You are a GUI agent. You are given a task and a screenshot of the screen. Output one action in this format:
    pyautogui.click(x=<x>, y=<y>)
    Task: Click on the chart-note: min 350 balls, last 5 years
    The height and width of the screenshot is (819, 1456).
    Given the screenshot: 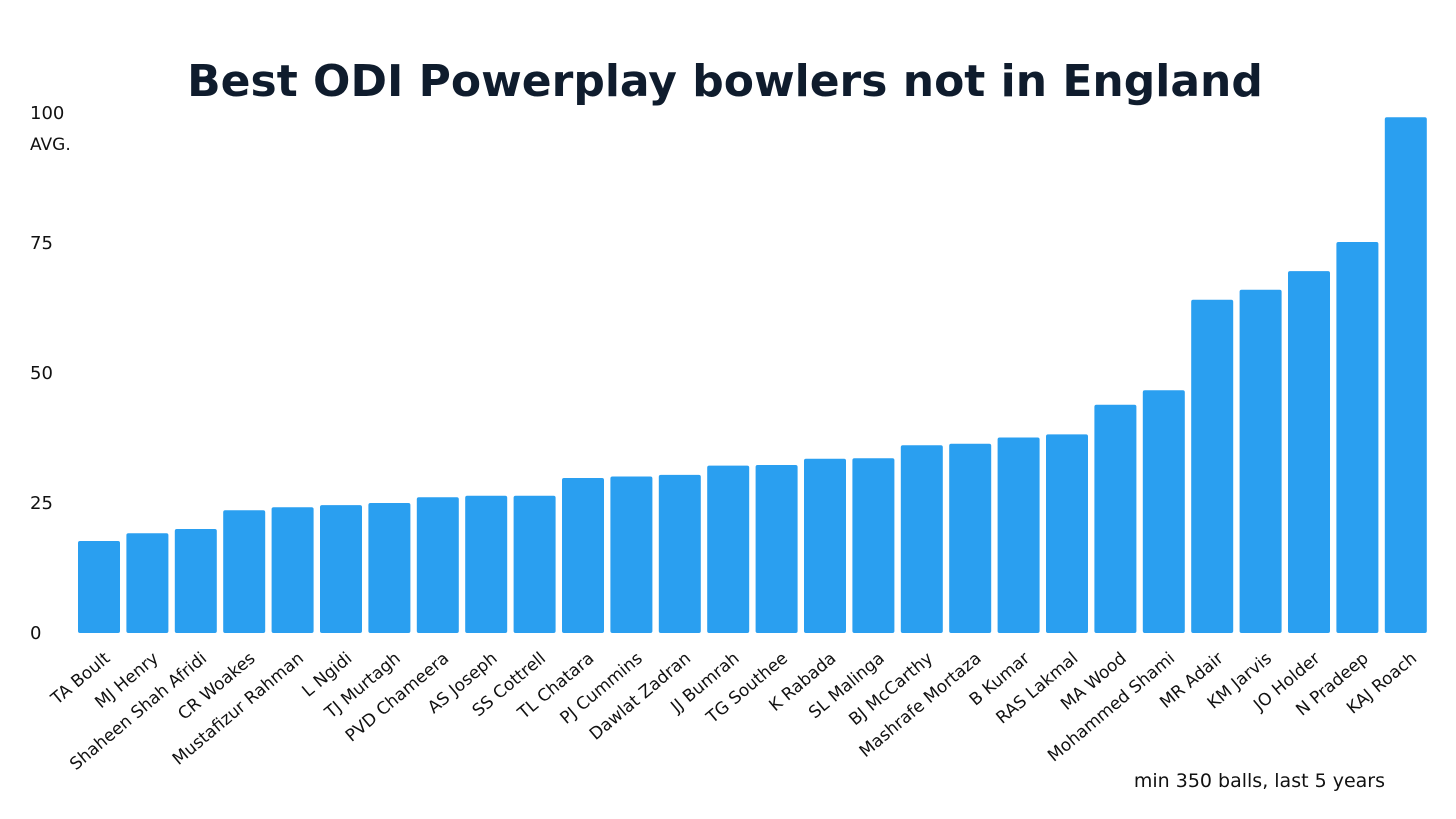 What is the action you would take?
    pyautogui.click(x=1259, y=781)
    